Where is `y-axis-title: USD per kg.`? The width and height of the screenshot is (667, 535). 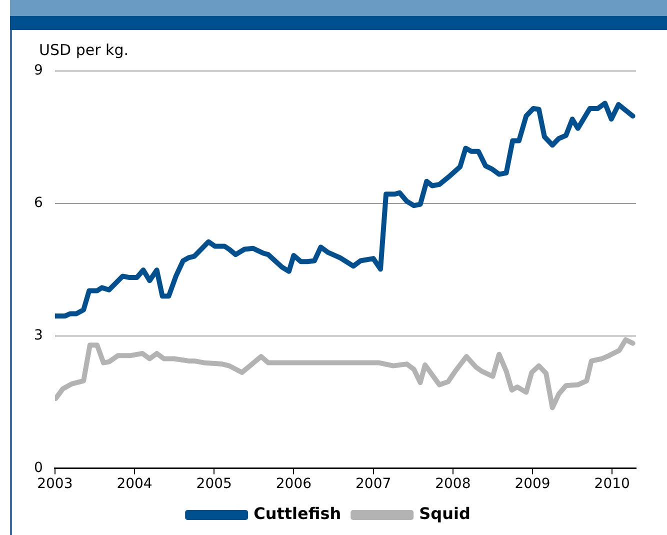 y-axis-title: USD per kg. is located at coordinates (83, 50).